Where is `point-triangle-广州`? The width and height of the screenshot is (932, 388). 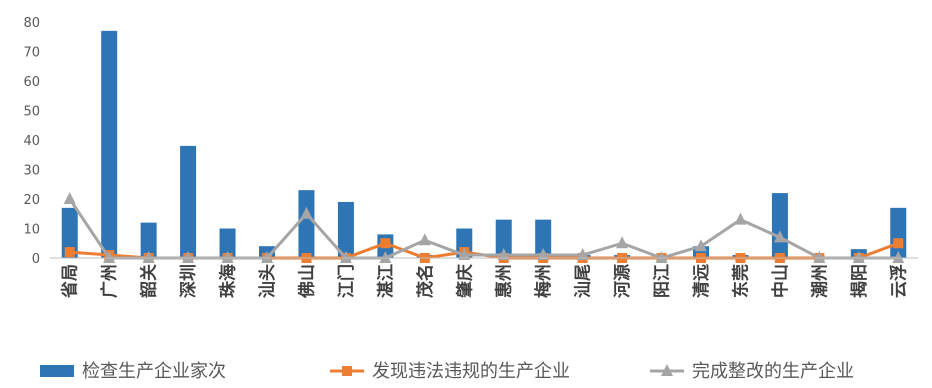 point-triangle-广州 is located at coordinates (109, 257).